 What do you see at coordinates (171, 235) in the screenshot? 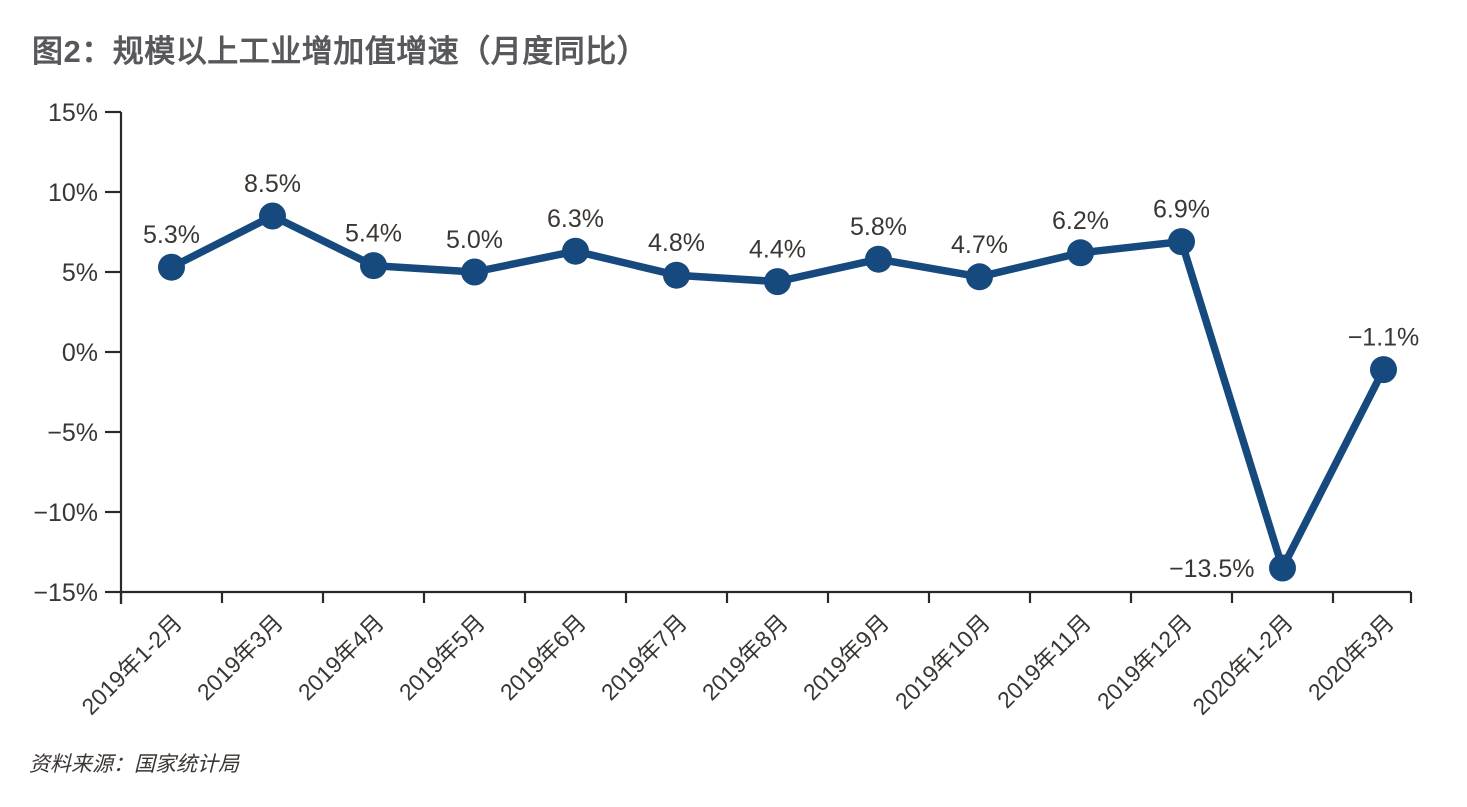
I see `data-point-label: 5.3%` at bounding box center [171, 235].